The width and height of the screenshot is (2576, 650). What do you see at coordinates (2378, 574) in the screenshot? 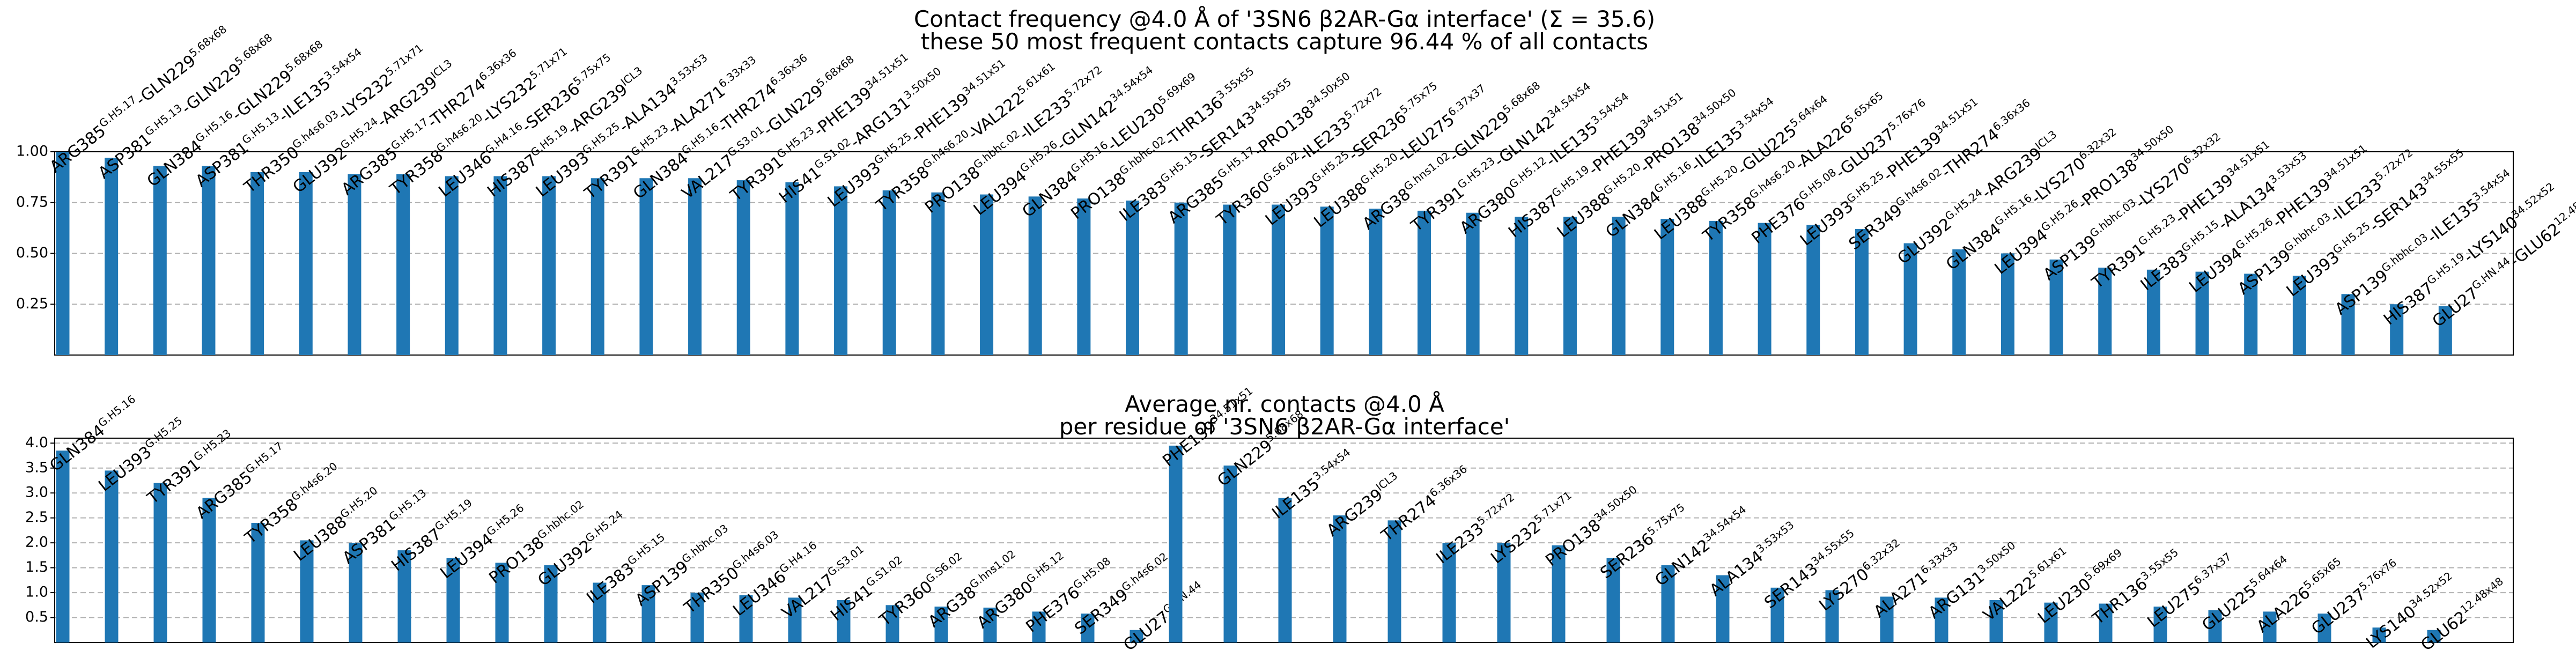
I see `label-superscript: 5.76x76` at bounding box center [2378, 574].